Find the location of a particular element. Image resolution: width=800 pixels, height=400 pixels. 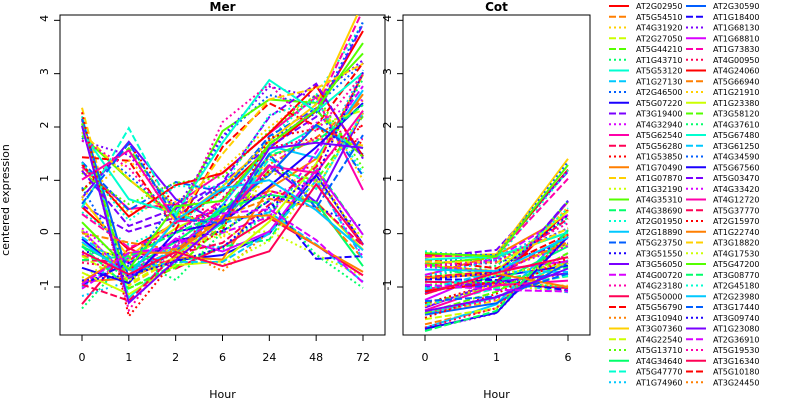

legend-label: AT3G24450 is located at coordinates (736, 382).